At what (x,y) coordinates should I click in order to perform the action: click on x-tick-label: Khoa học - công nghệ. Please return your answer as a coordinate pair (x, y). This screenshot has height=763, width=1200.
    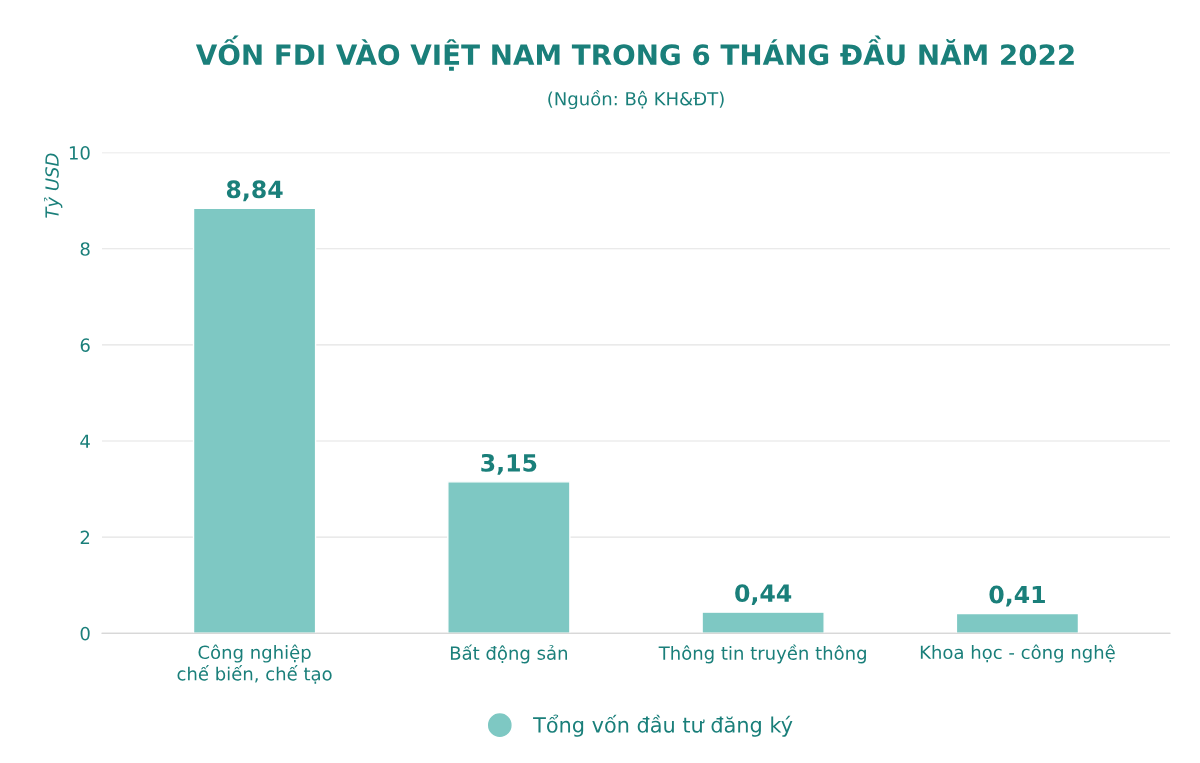
    Looking at the image, I should click on (1017, 653).